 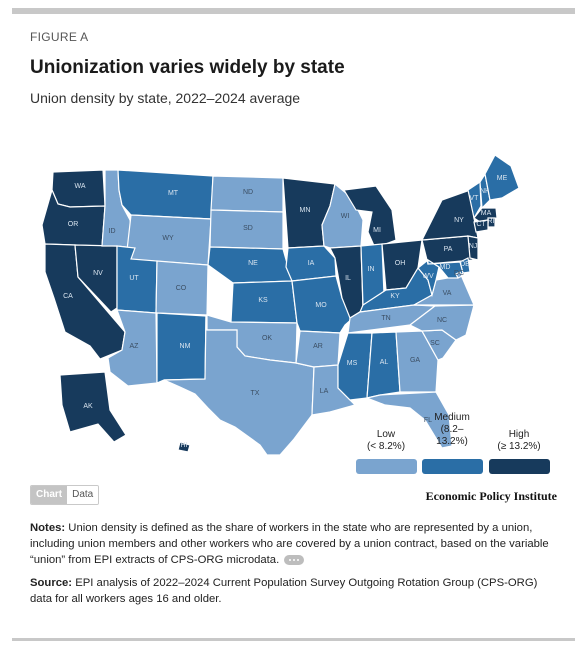 I want to click on legend-high-caption: High (≥ 13.2%), so click(x=519, y=441).